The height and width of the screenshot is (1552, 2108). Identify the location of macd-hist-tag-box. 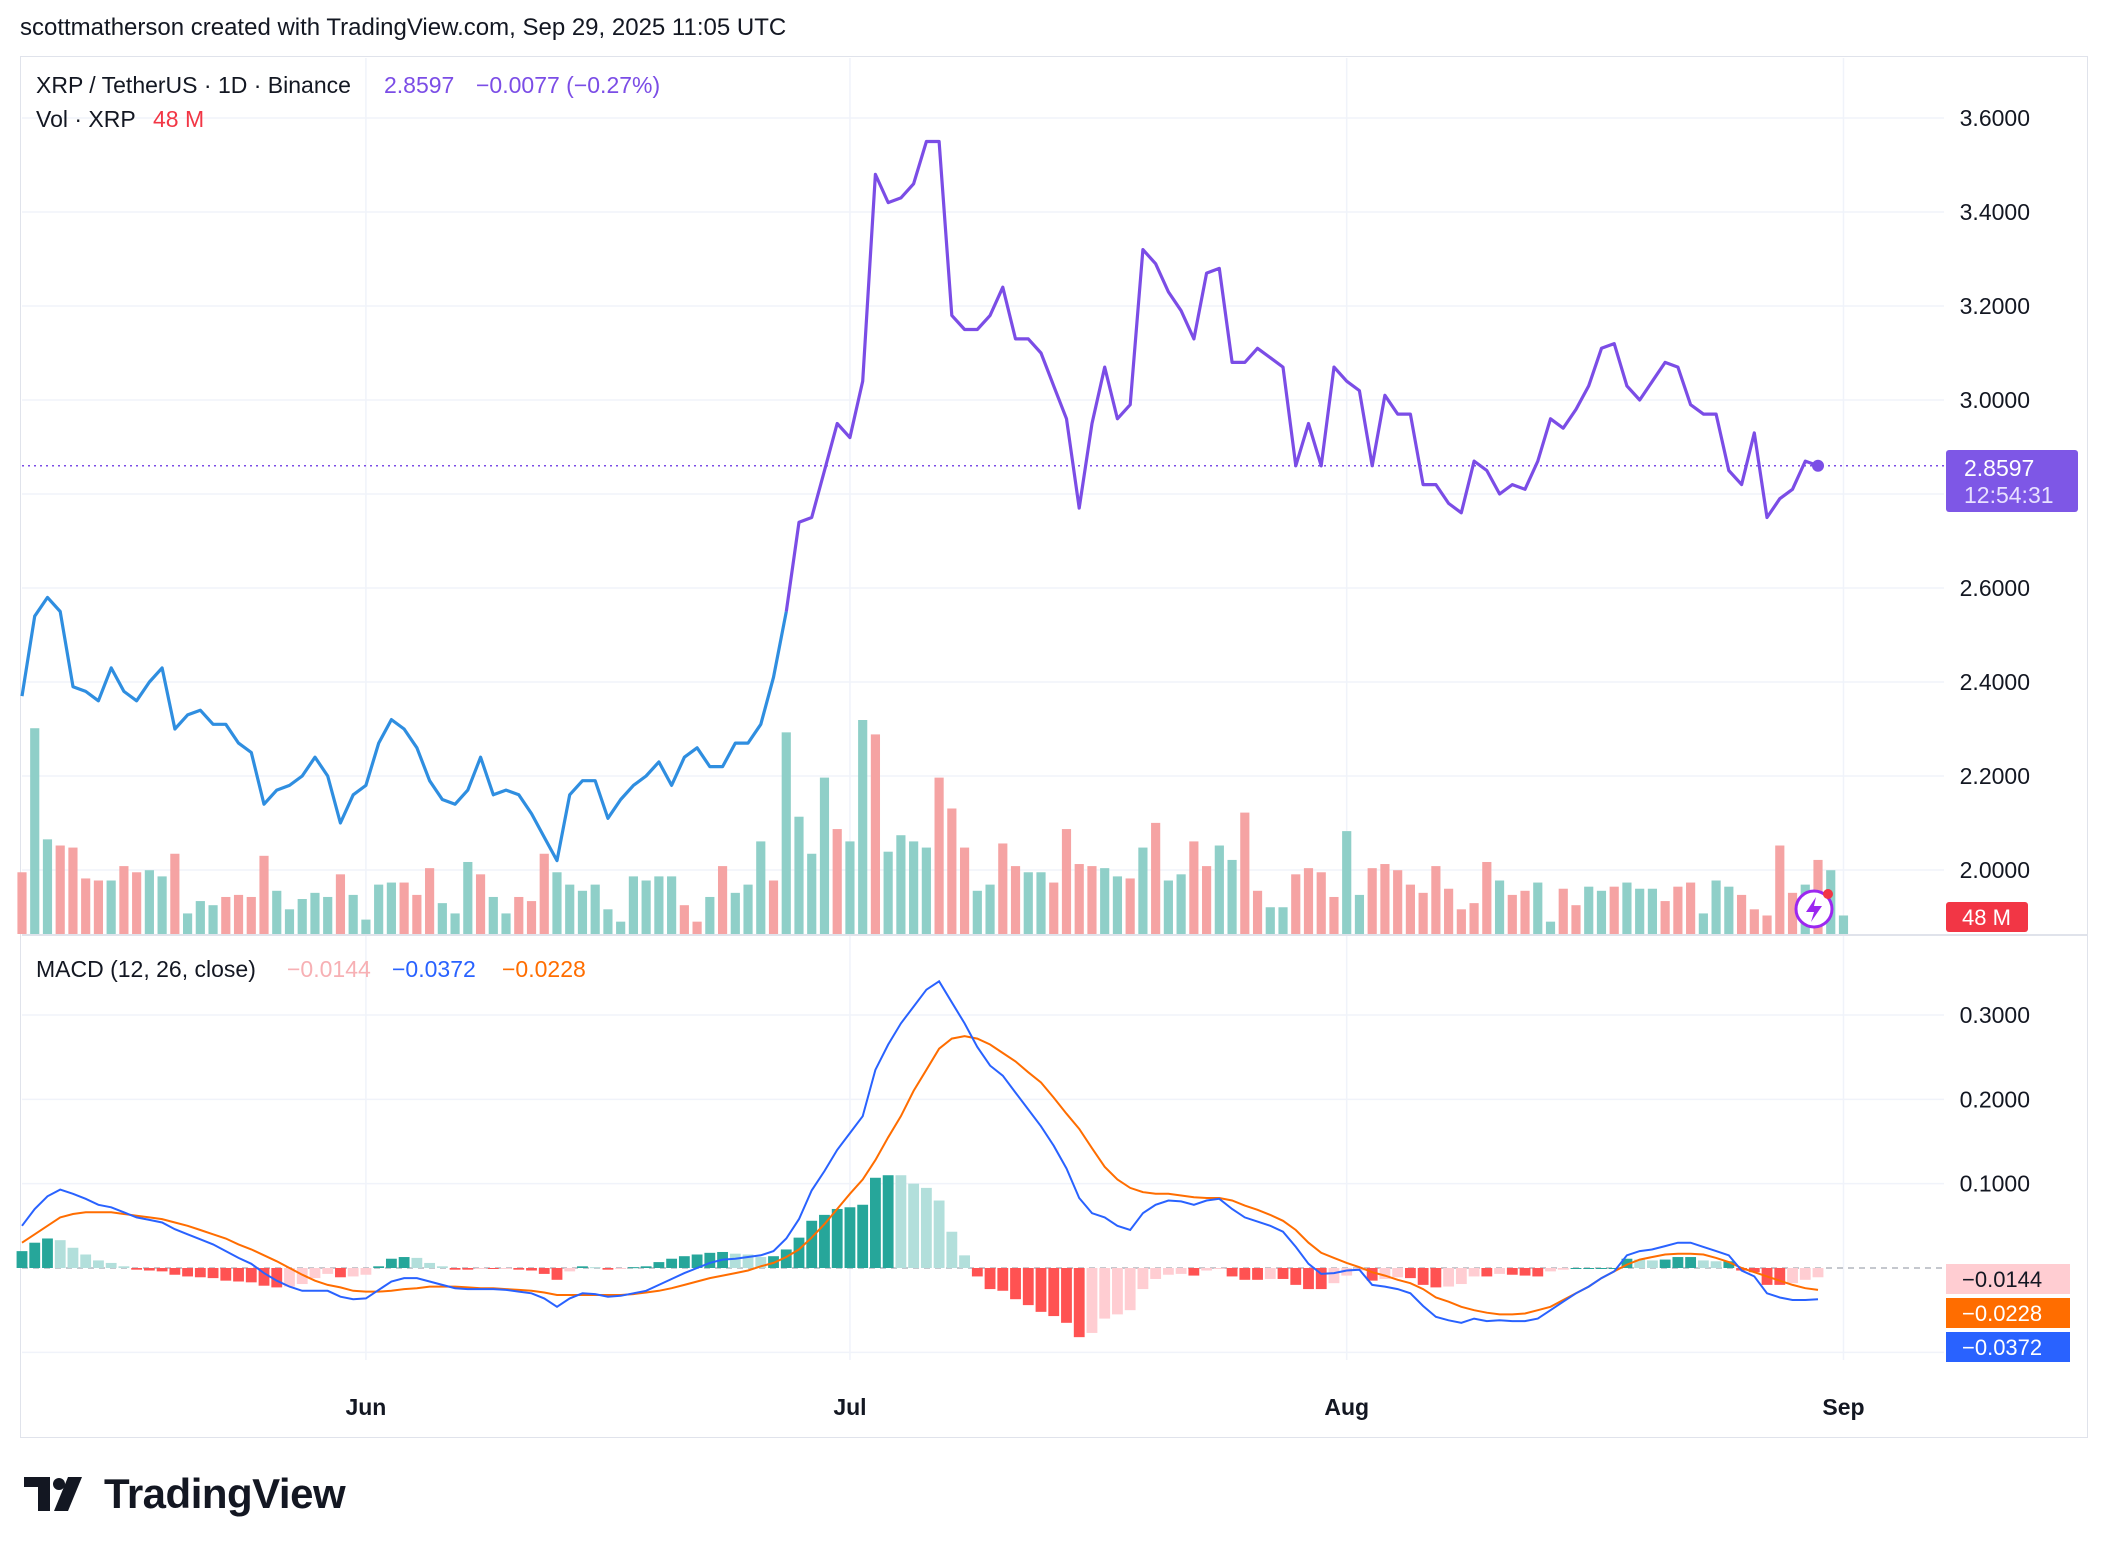
(2008, 1279).